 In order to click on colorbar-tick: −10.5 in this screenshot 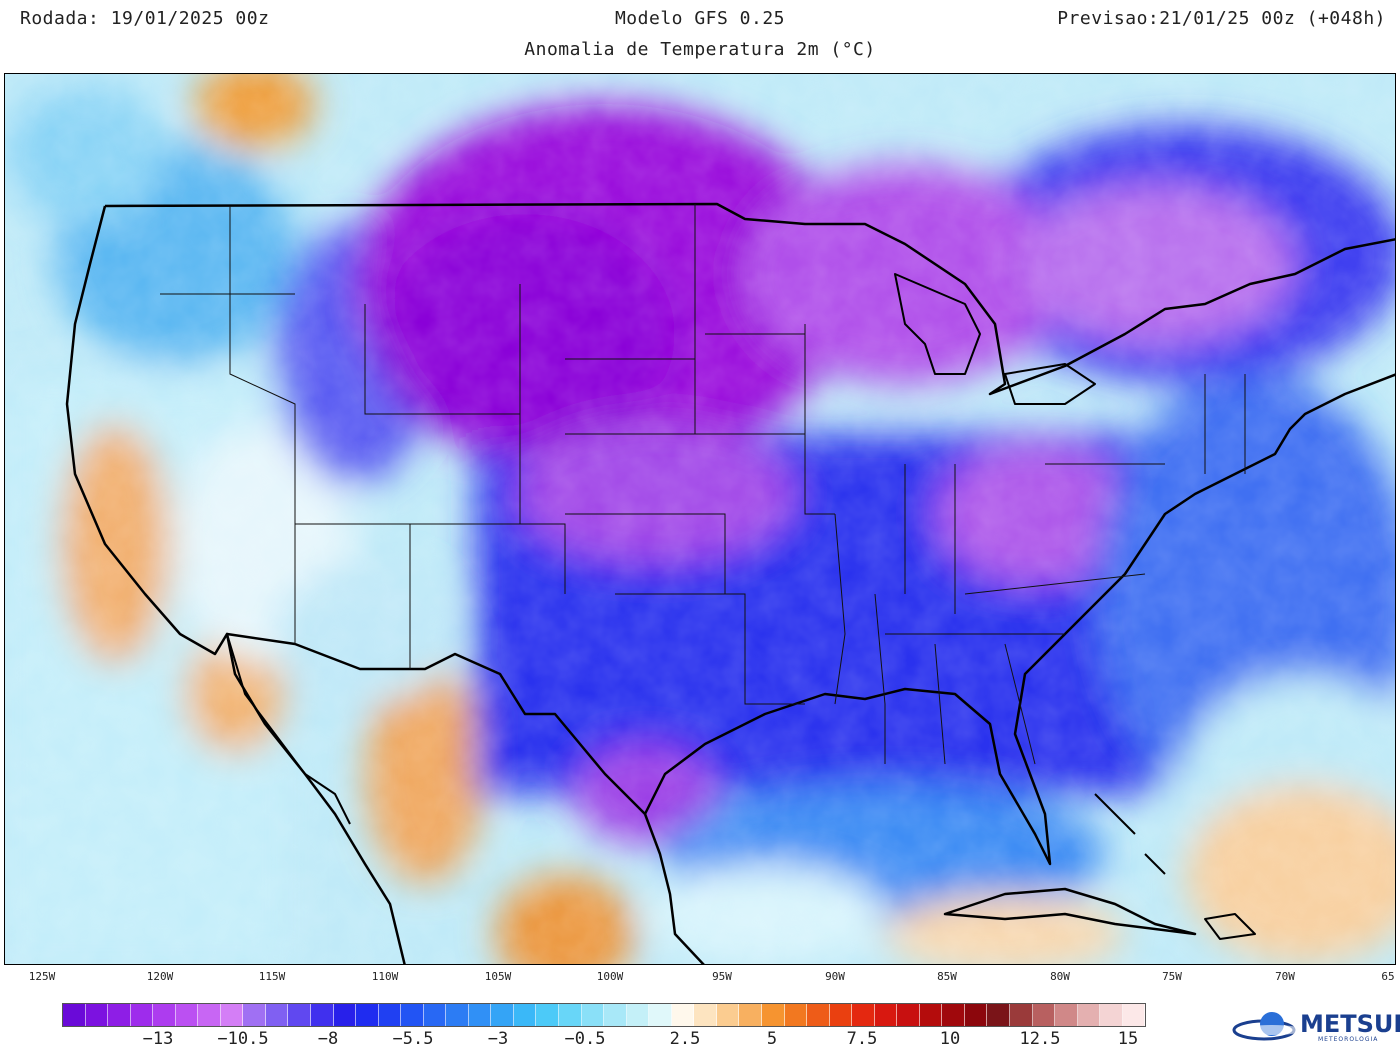, I will do `click(243, 1039)`.